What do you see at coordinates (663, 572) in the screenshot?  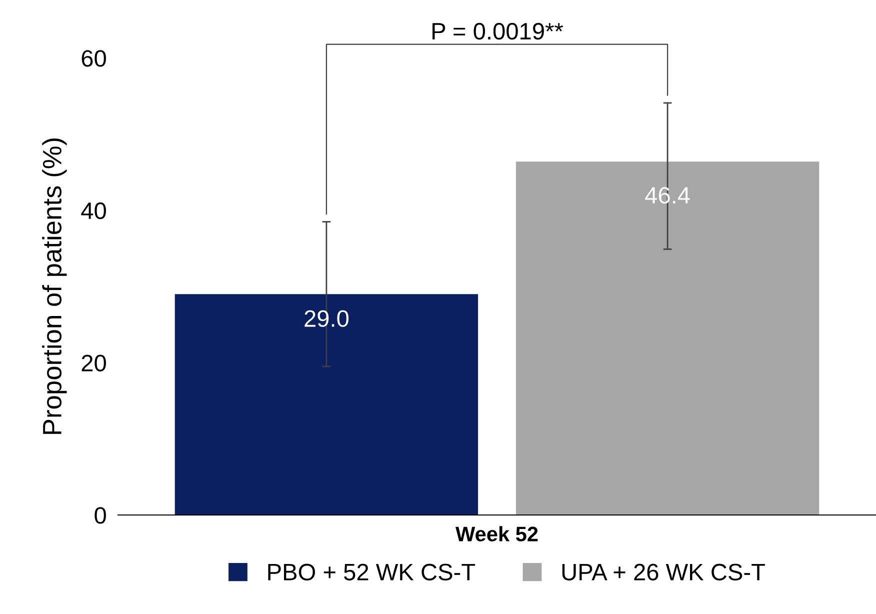 I see `legend-label: UPA + 26 WK CS-T` at bounding box center [663, 572].